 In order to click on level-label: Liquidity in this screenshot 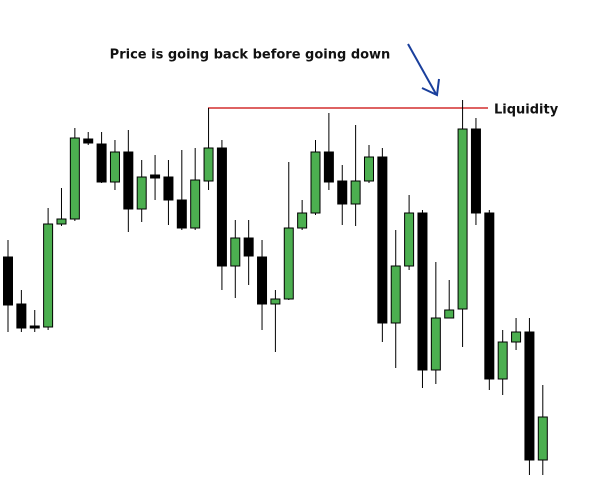, I will do `click(526, 110)`.